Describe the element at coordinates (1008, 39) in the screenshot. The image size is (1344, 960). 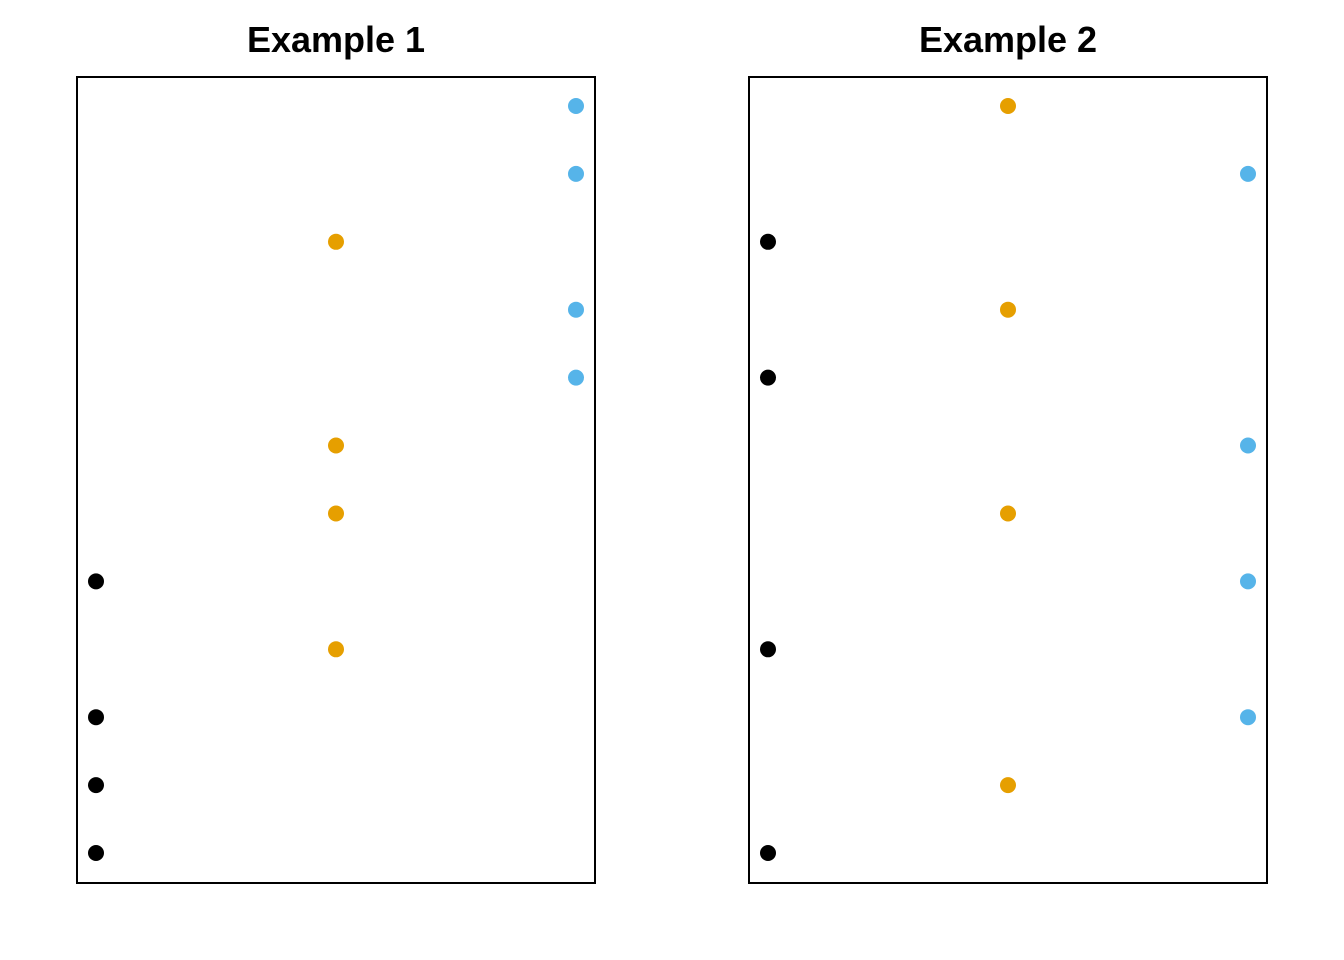
I see `panel-title: Example 2` at that location.